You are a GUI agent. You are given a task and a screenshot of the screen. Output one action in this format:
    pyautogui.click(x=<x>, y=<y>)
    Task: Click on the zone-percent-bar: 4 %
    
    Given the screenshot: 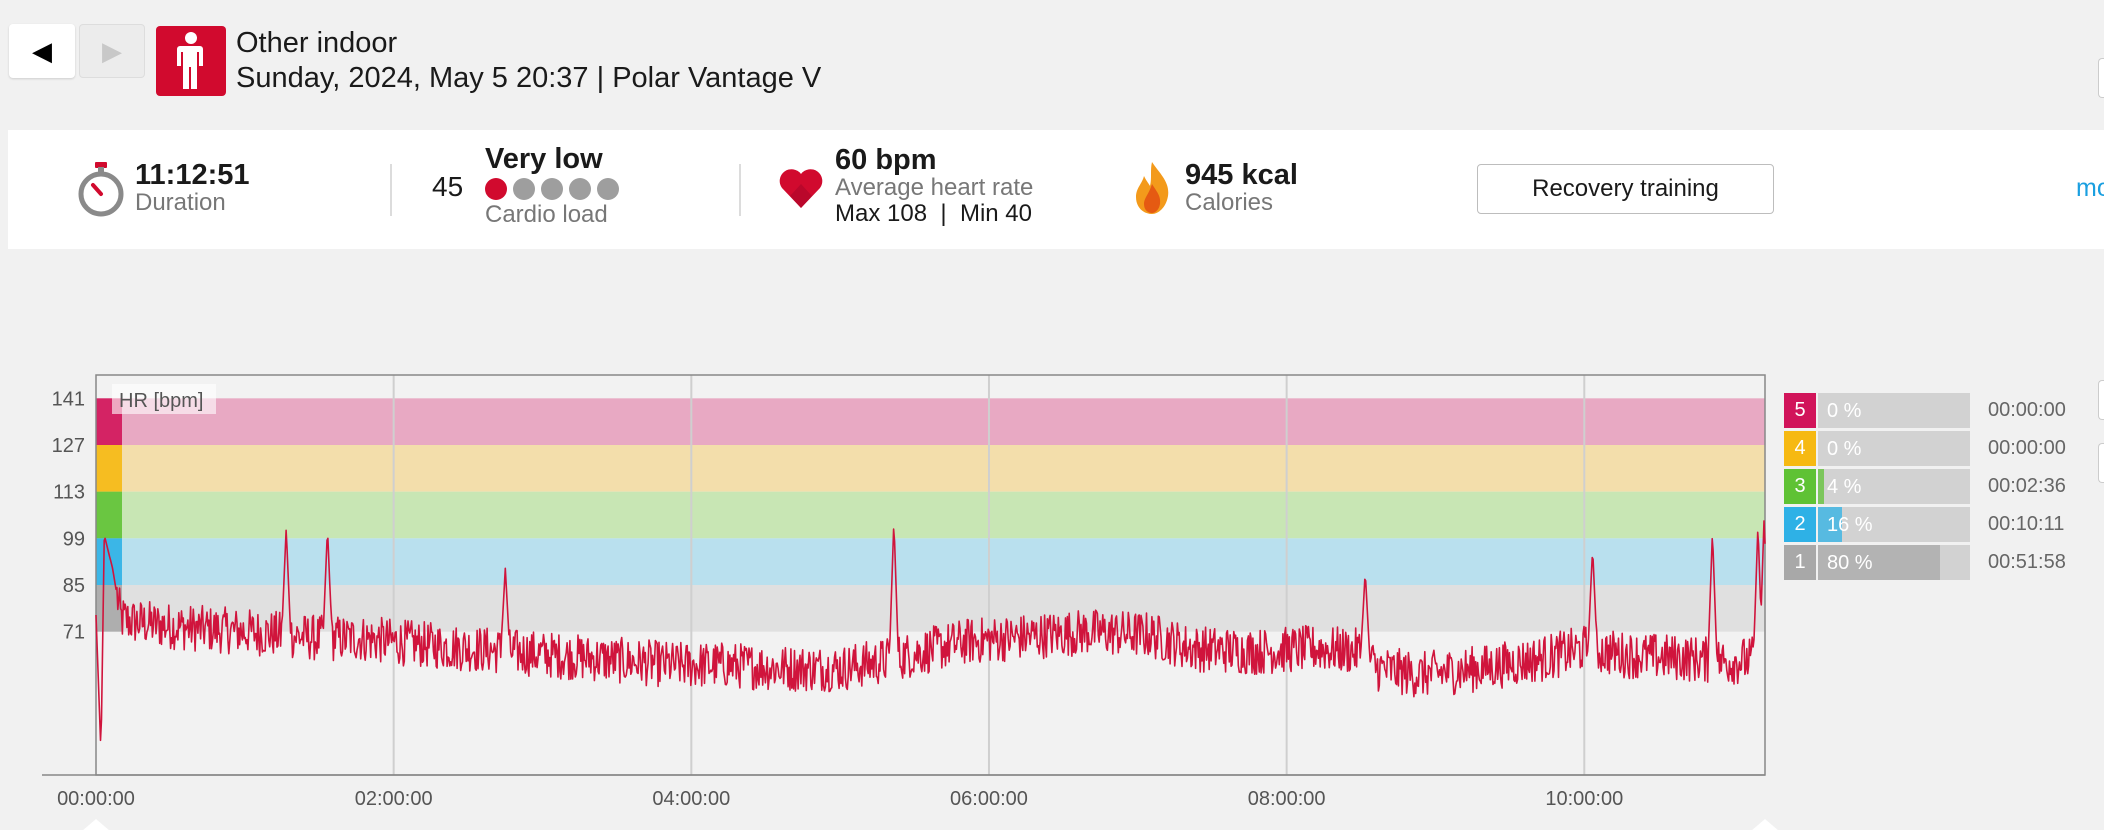 What is the action you would take?
    pyautogui.click(x=1894, y=486)
    